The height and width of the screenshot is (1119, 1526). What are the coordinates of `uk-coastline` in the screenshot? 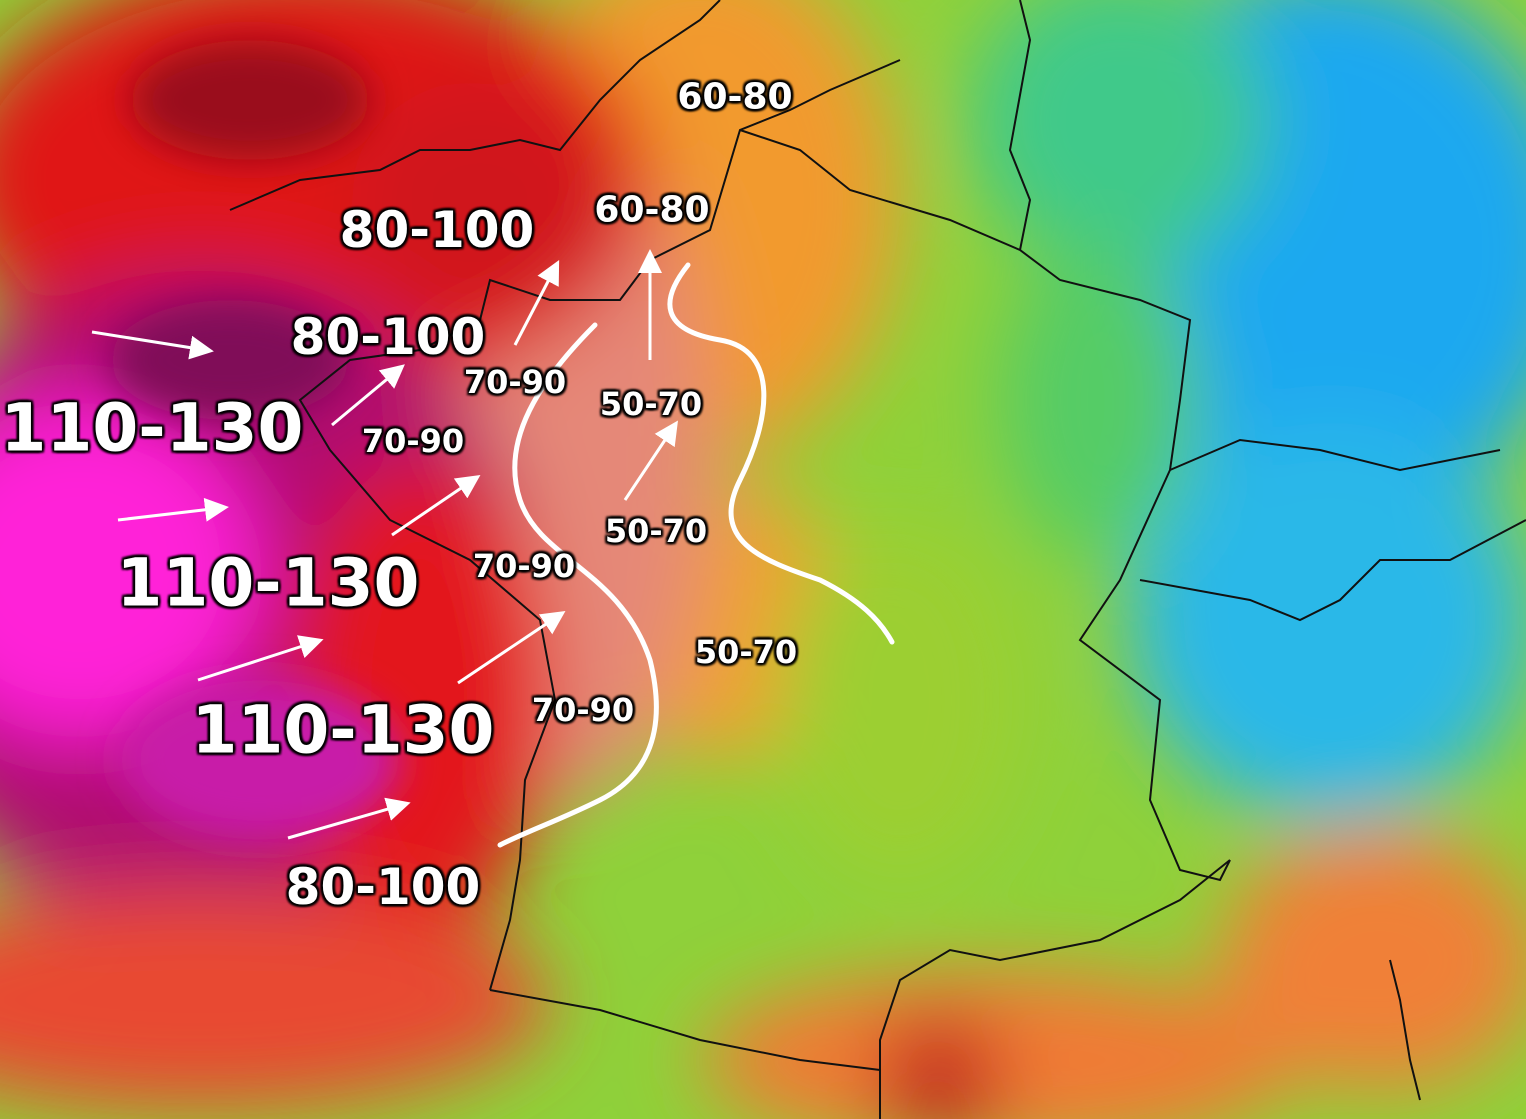 It's located at (475, 105).